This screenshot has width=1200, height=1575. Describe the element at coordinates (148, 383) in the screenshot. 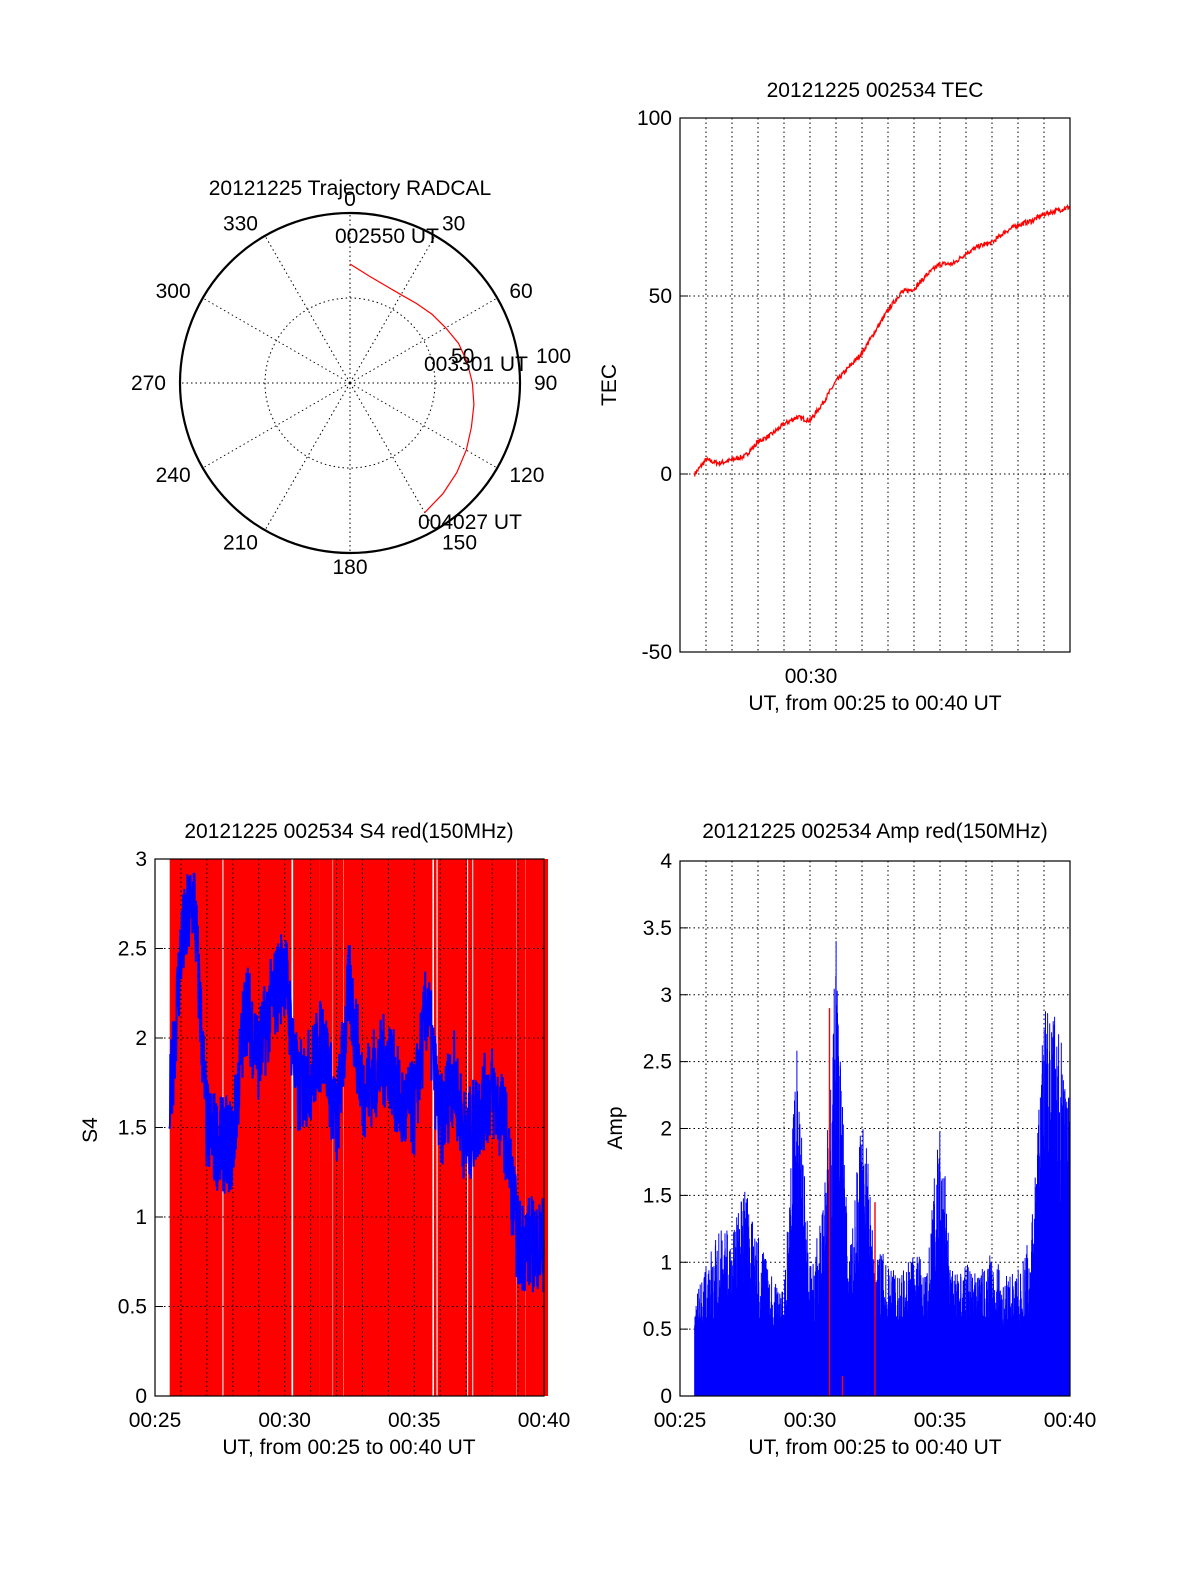

I see `polar-azimuth-label: 270` at that location.